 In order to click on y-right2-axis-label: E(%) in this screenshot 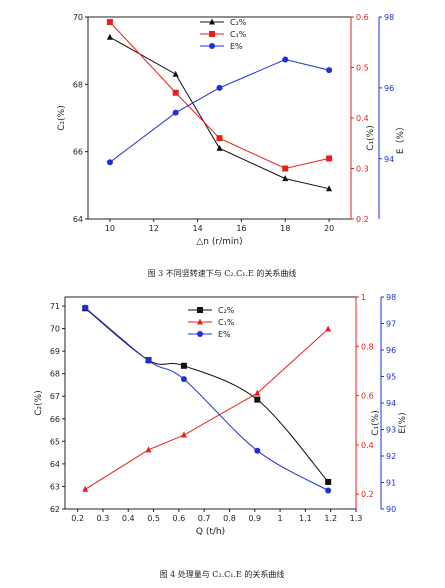, I will do `click(403, 422)`.